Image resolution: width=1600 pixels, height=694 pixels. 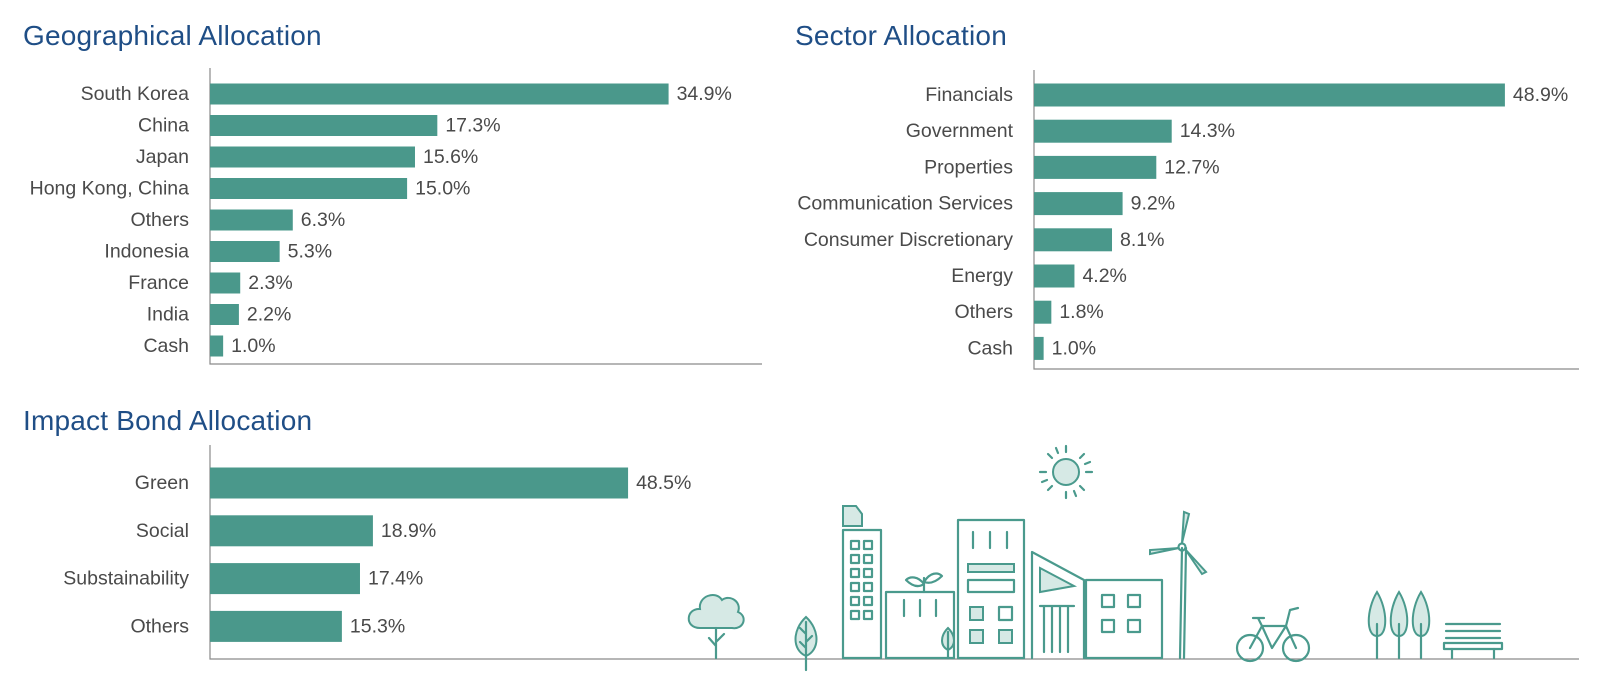 I want to click on wind-turbine-icon, so click(x=1178, y=585).